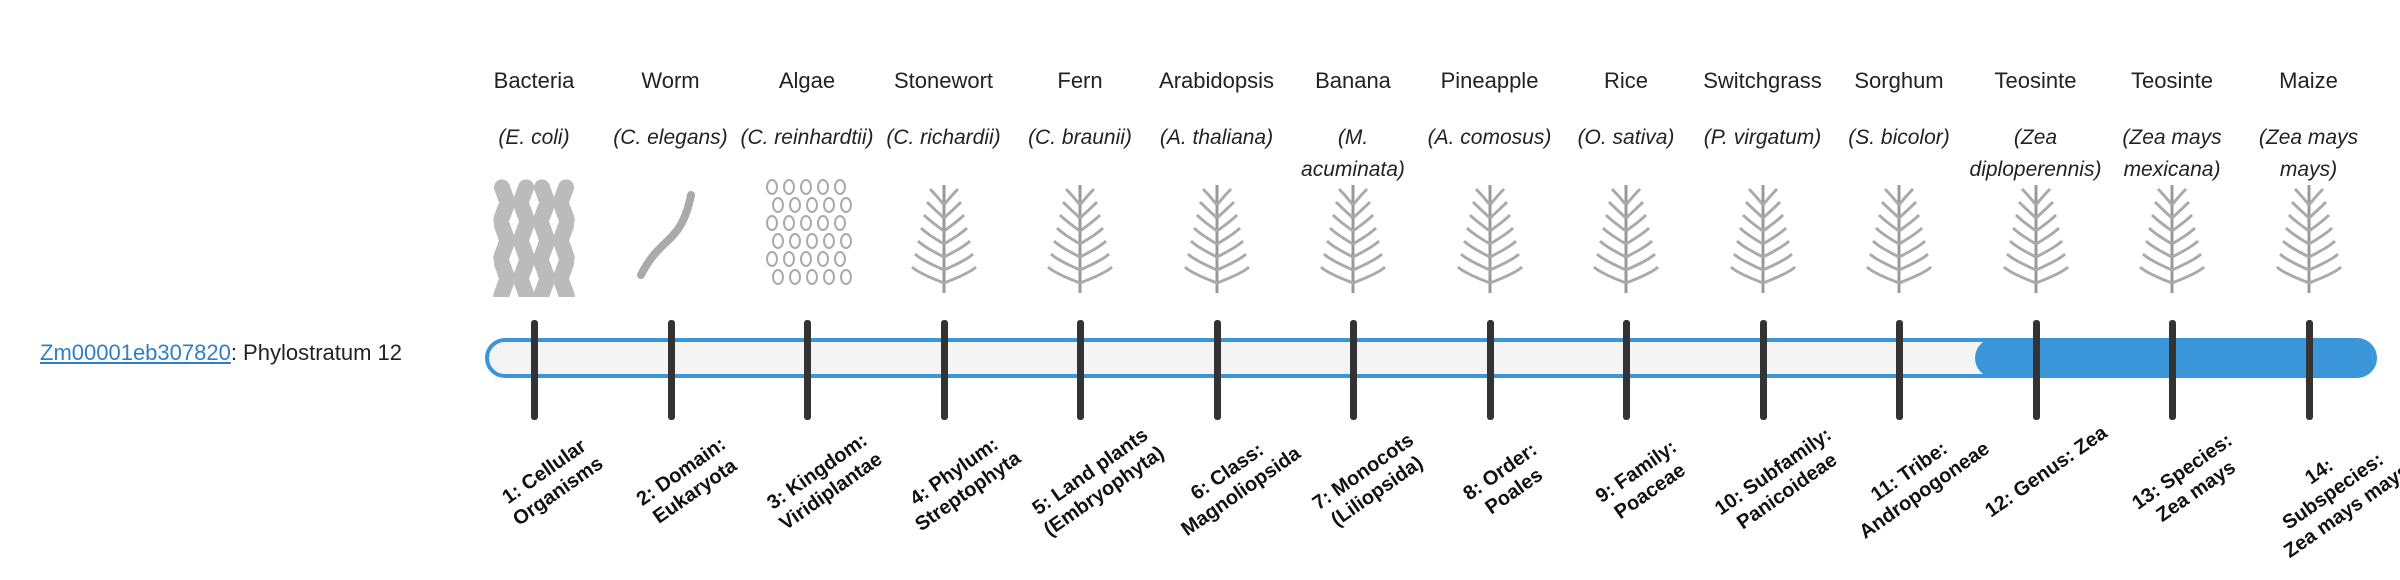 This screenshot has width=2400, height=580. I want to click on gene-label: Zm00001eb307820: Phylostratum 12, so click(221, 353).